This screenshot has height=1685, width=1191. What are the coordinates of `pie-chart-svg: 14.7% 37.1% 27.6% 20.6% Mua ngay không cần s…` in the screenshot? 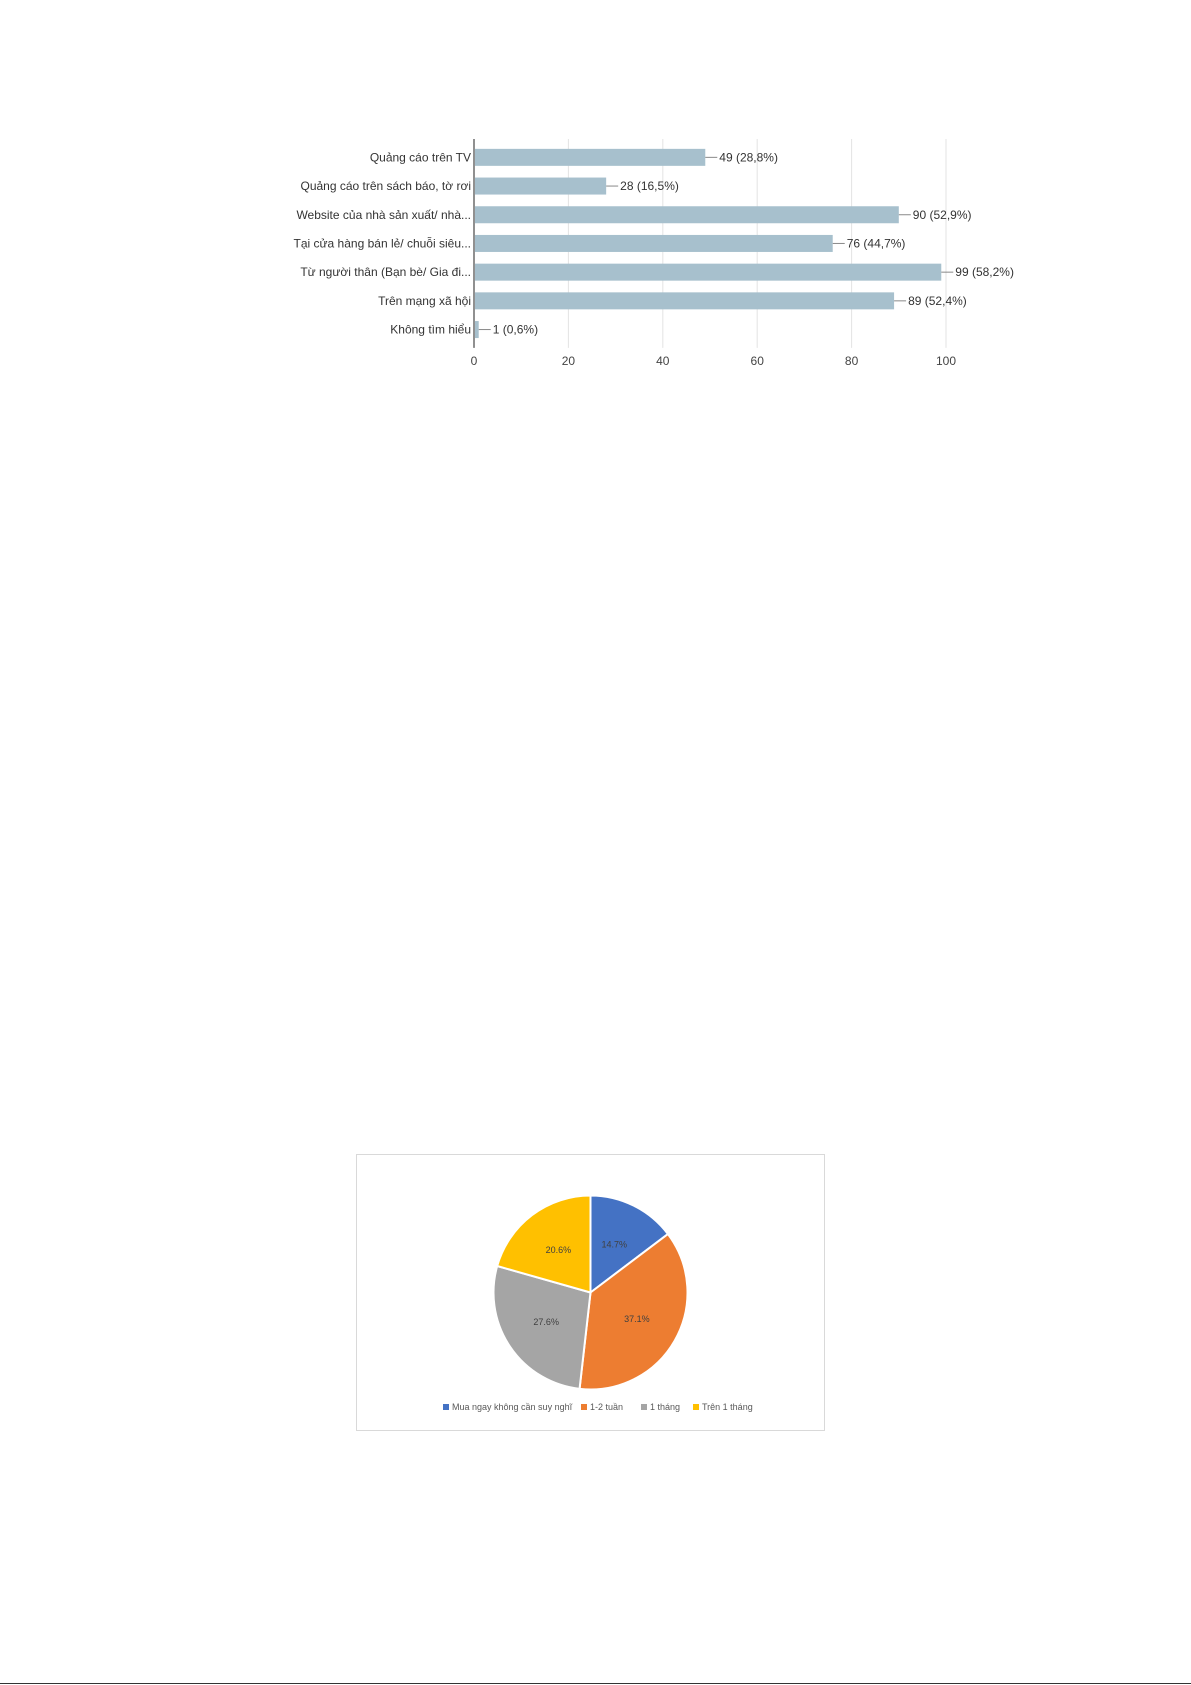 It's located at (598, 1303).